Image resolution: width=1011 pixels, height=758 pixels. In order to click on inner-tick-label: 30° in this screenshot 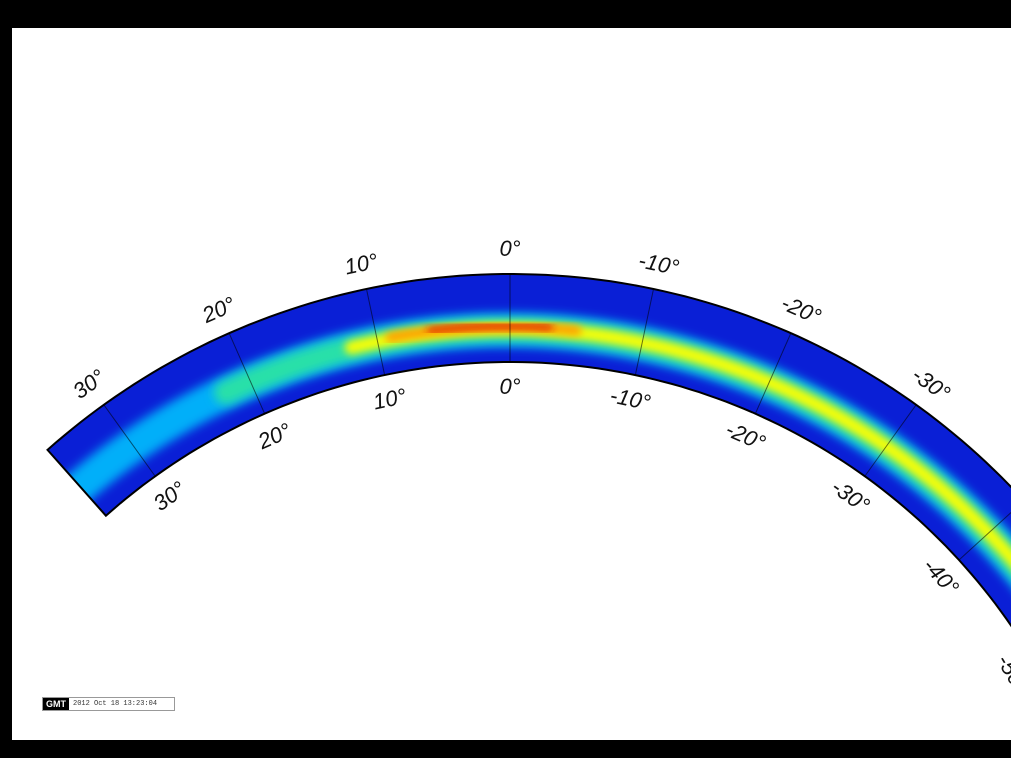, I will do `click(170, 496)`.